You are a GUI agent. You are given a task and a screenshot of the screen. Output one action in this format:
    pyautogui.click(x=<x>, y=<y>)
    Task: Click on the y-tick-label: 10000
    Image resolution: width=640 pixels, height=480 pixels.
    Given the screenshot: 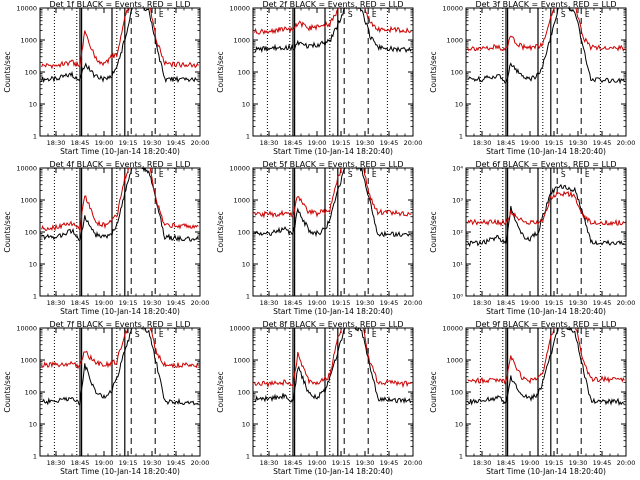 What is the action you would take?
    pyautogui.click(x=239, y=169)
    